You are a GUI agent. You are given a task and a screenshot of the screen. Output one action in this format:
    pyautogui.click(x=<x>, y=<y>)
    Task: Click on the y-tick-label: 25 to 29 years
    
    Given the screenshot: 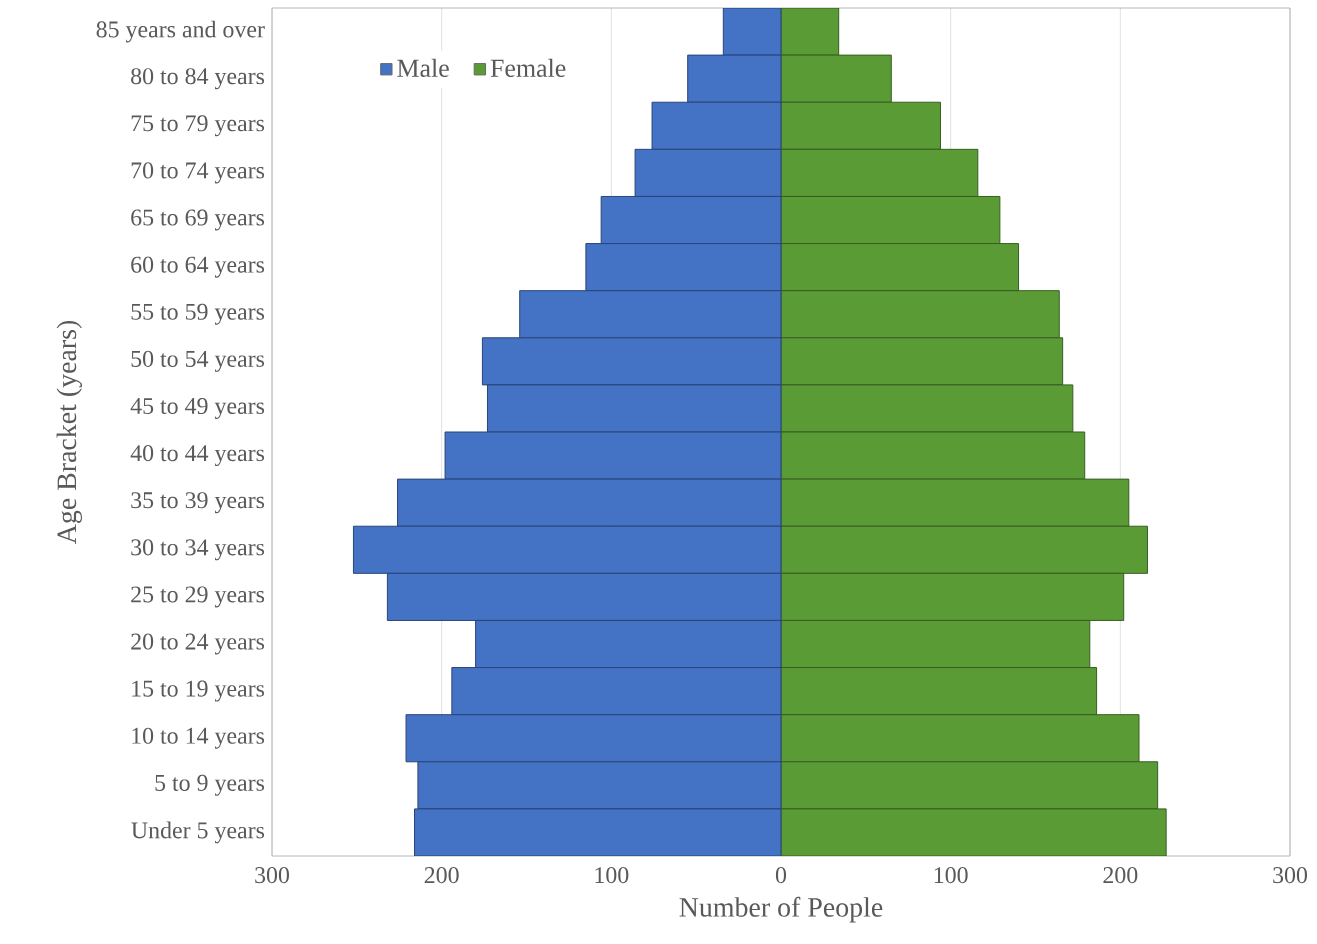 What is the action you would take?
    pyautogui.click(x=198, y=597)
    